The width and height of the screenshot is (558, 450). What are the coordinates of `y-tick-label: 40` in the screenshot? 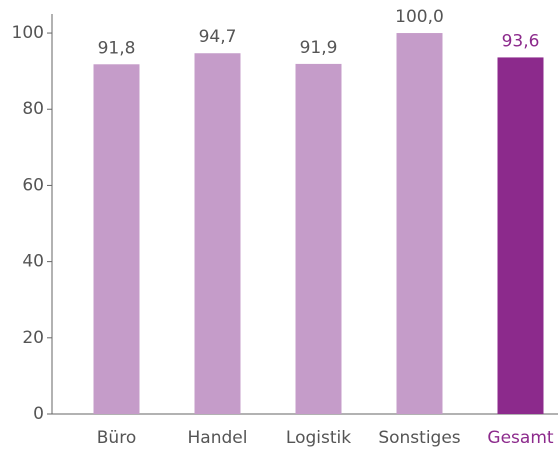 It's located at (33, 262).